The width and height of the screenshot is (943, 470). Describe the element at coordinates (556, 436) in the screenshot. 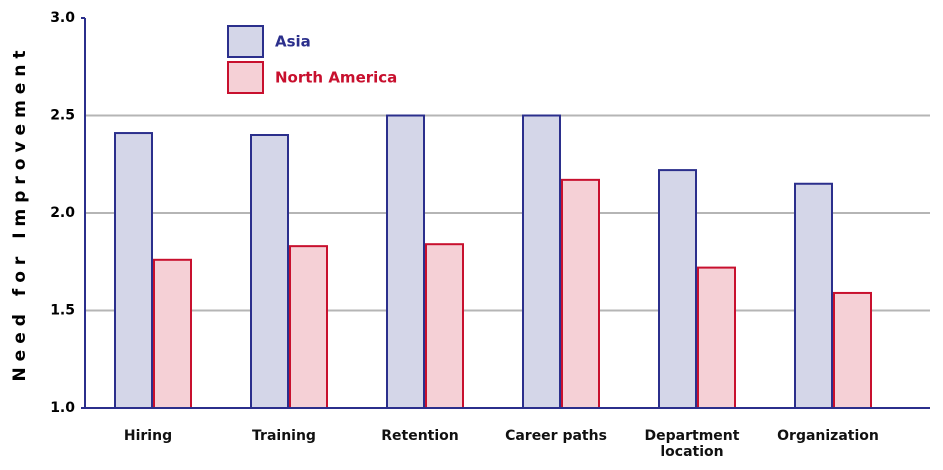

I see `x-tick-label: Career paths` at that location.